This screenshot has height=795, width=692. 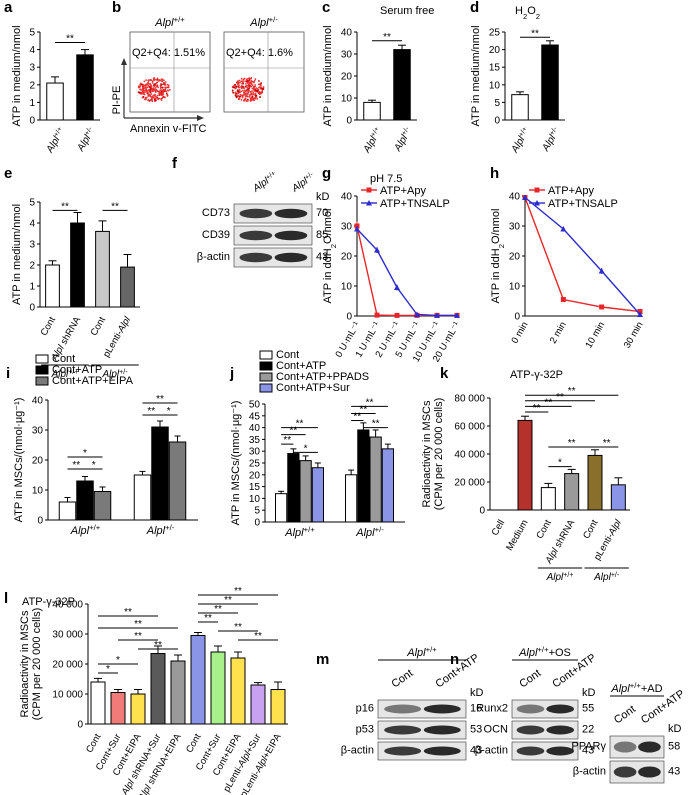 I want to click on y-axis-label: ATP in medium/nmol, so click(x=476, y=75).